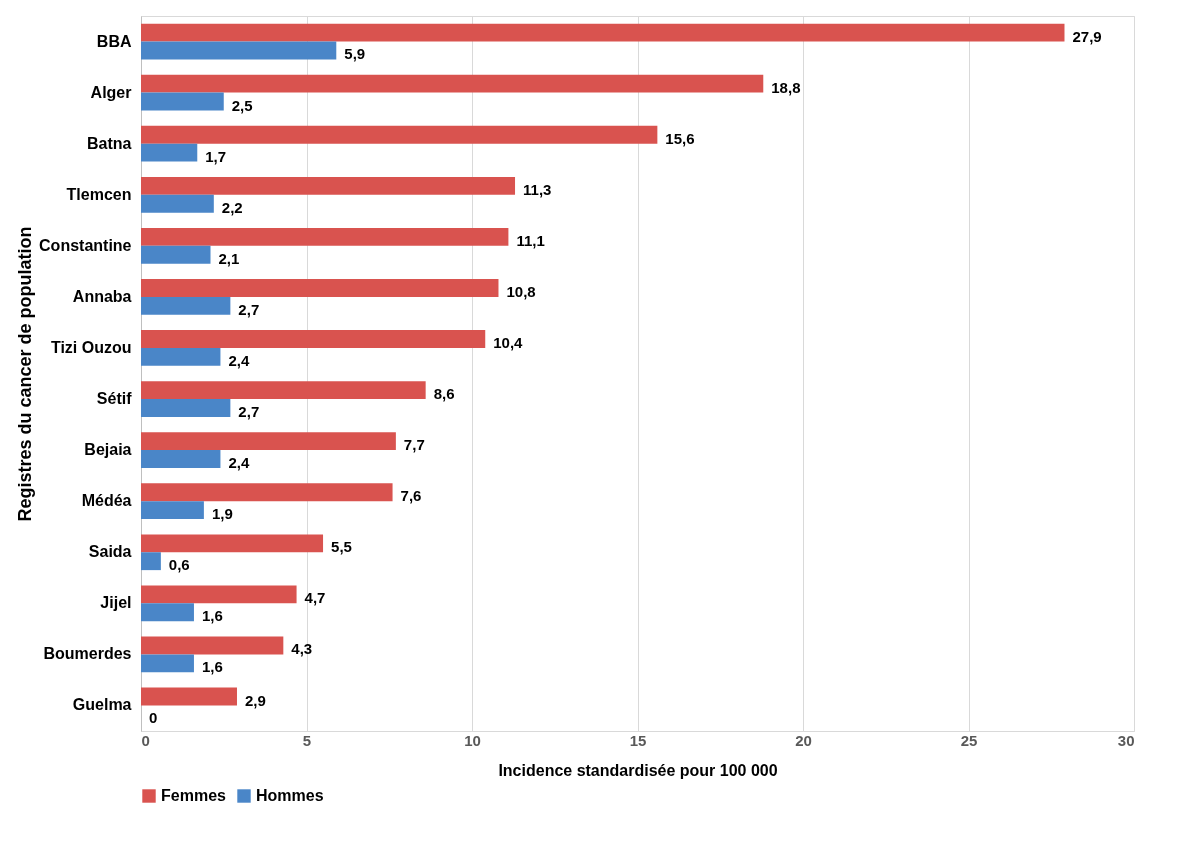 Image resolution: width=1188 pixels, height=846 pixels. What do you see at coordinates (411, 496) in the screenshot?
I see `data-label: 7,6` at bounding box center [411, 496].